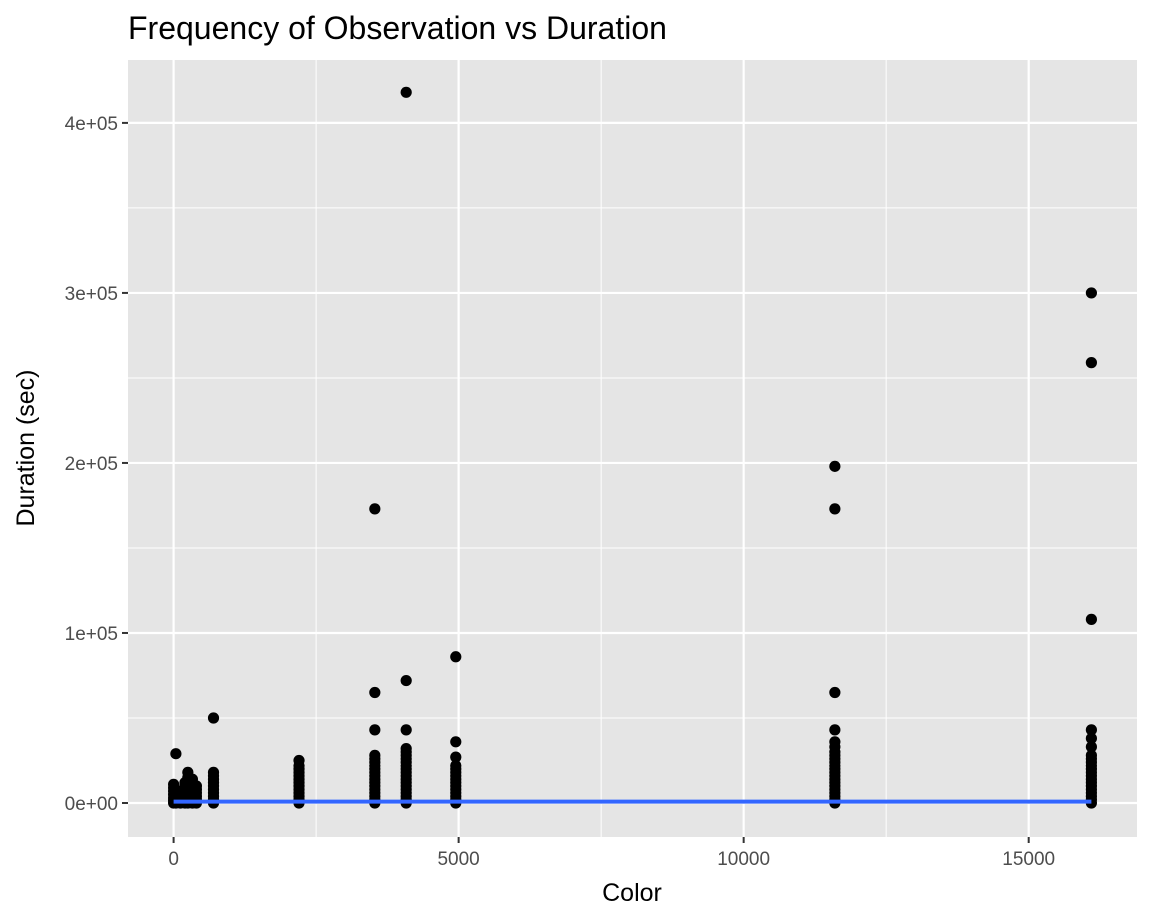 The image size is (1152, 921). I want to click on x-tick-label: 5000, so click(458, 859).